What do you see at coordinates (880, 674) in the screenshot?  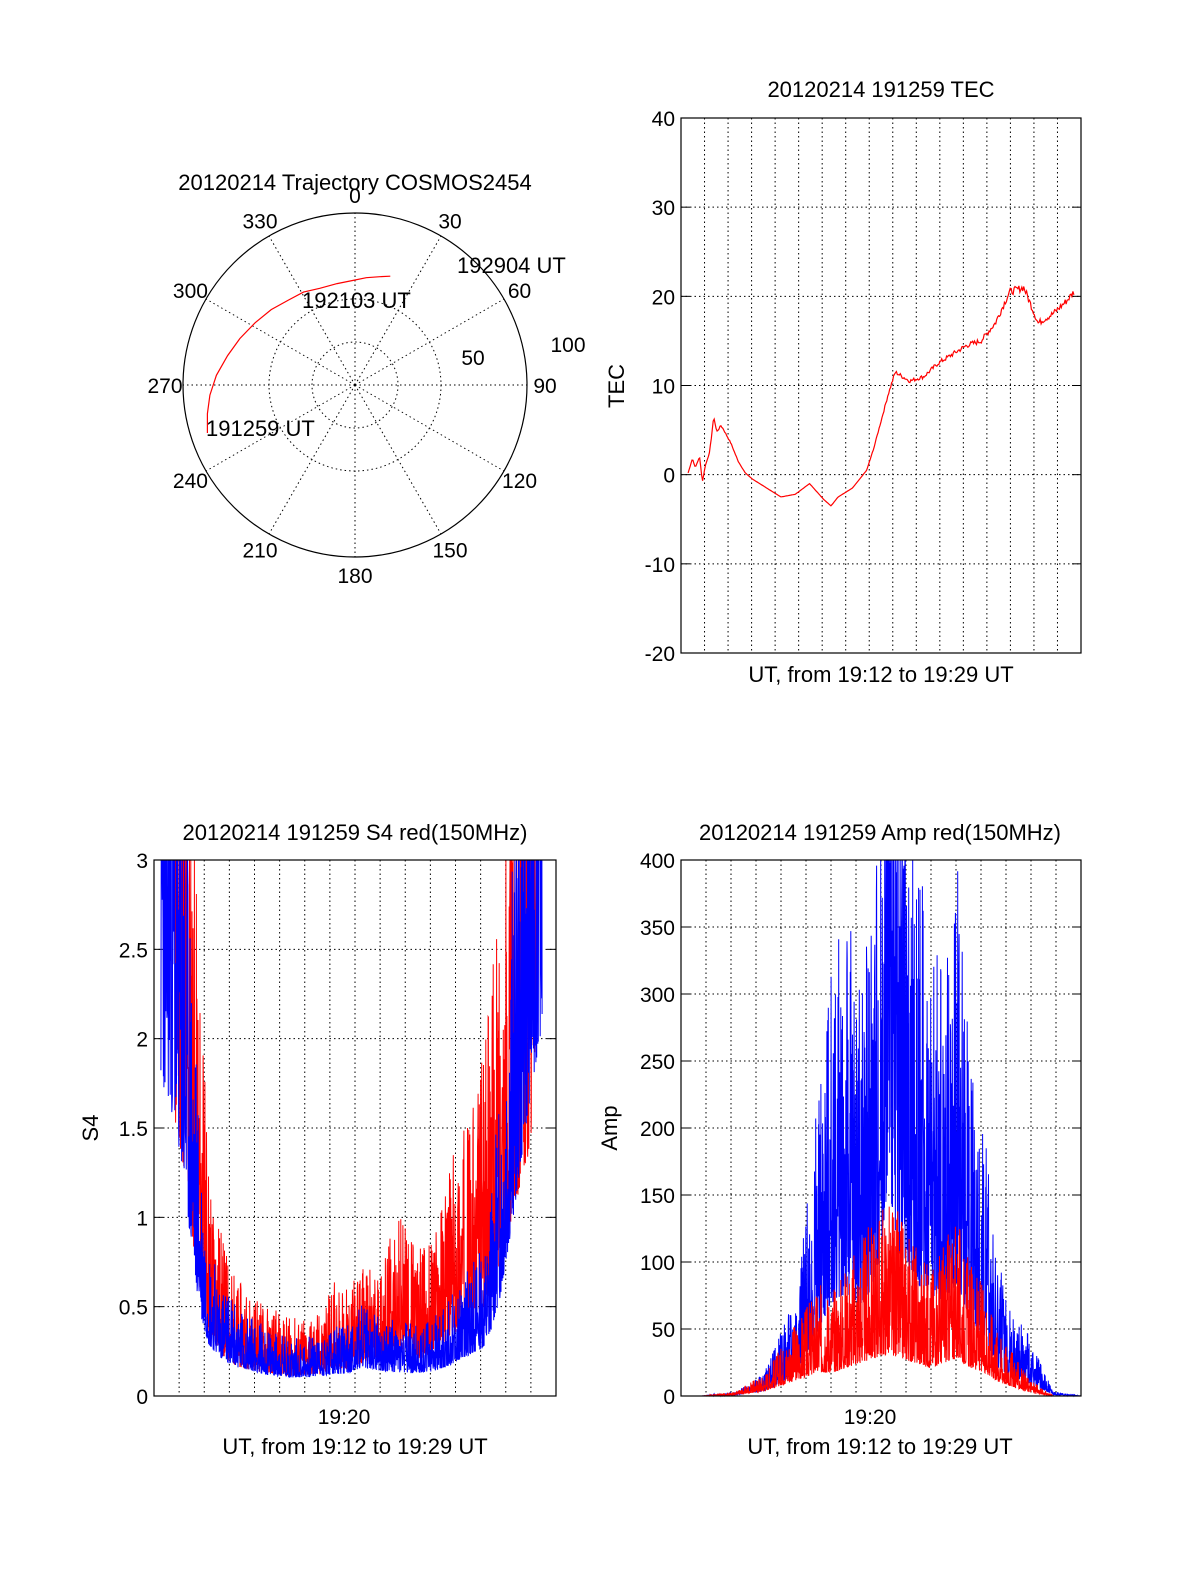 I see `tec-x-label: UT, from 19:12 to 19:29 UT` at bounding box center [880, 674].